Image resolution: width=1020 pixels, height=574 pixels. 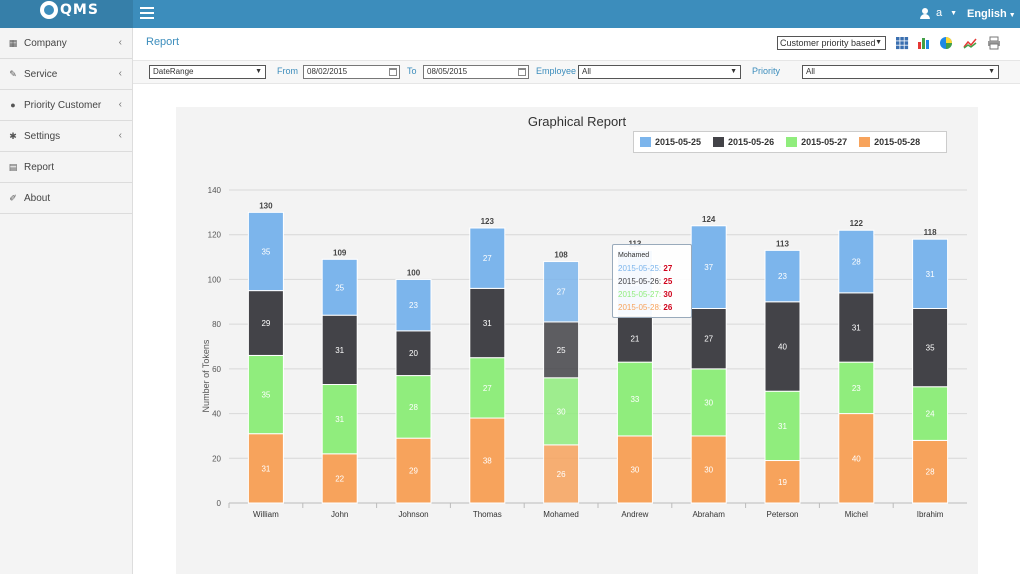 What do you see at coordinates (66, 105) in the screenshot?
I see `sidebar-item-priority-customer: ● Priority Customer ‹` at bounding box center [66, 105].